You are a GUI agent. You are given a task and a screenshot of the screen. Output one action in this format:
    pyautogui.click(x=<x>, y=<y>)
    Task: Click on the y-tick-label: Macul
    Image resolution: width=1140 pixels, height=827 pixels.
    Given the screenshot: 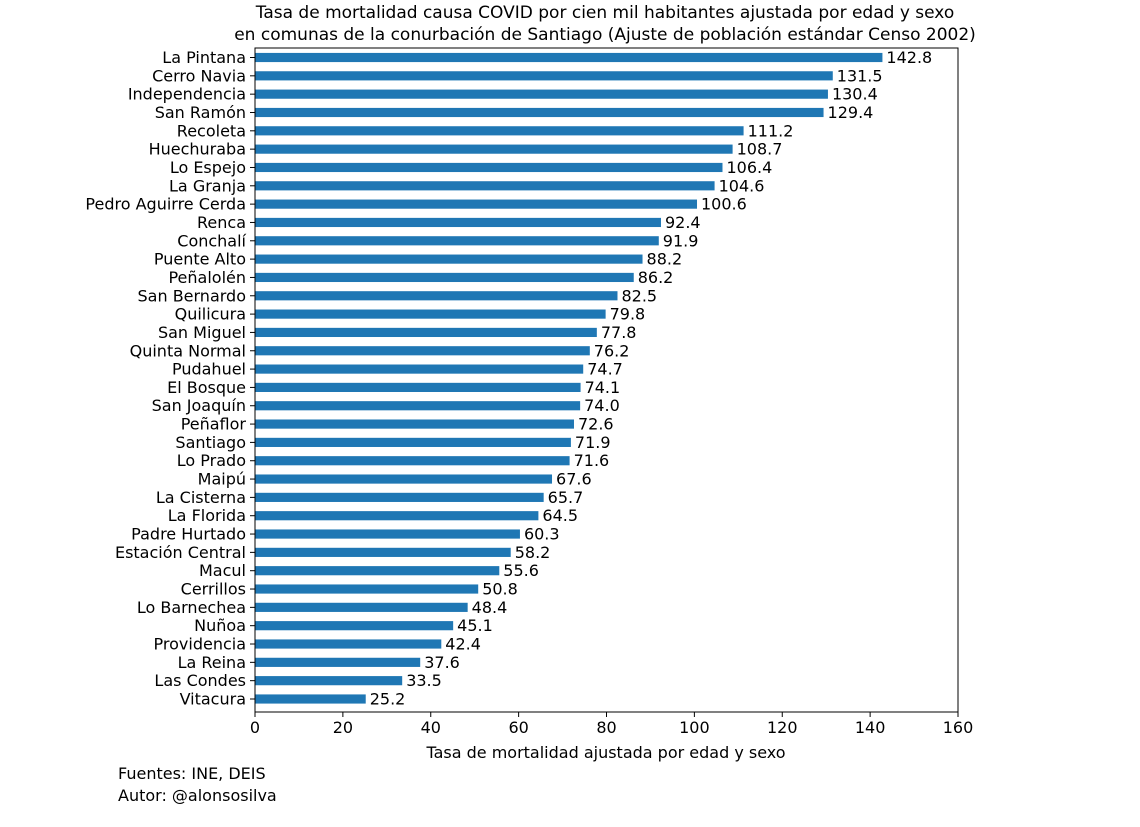 What is the action you would take?
    pyautogui.click(x=222, y=570)
    